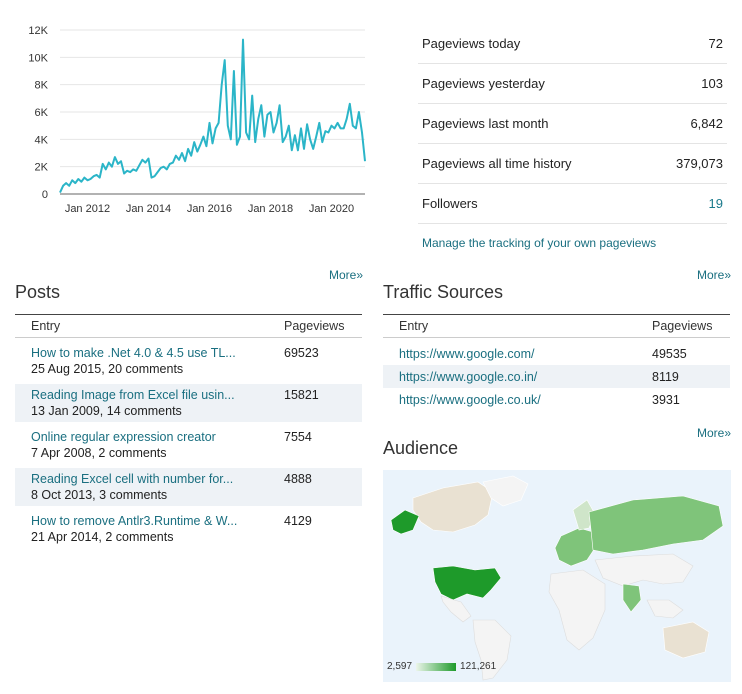  Describe the element at coordinates (209, 209) in the screenshot. I see `x-tick-label: Jan 2016` at that location.